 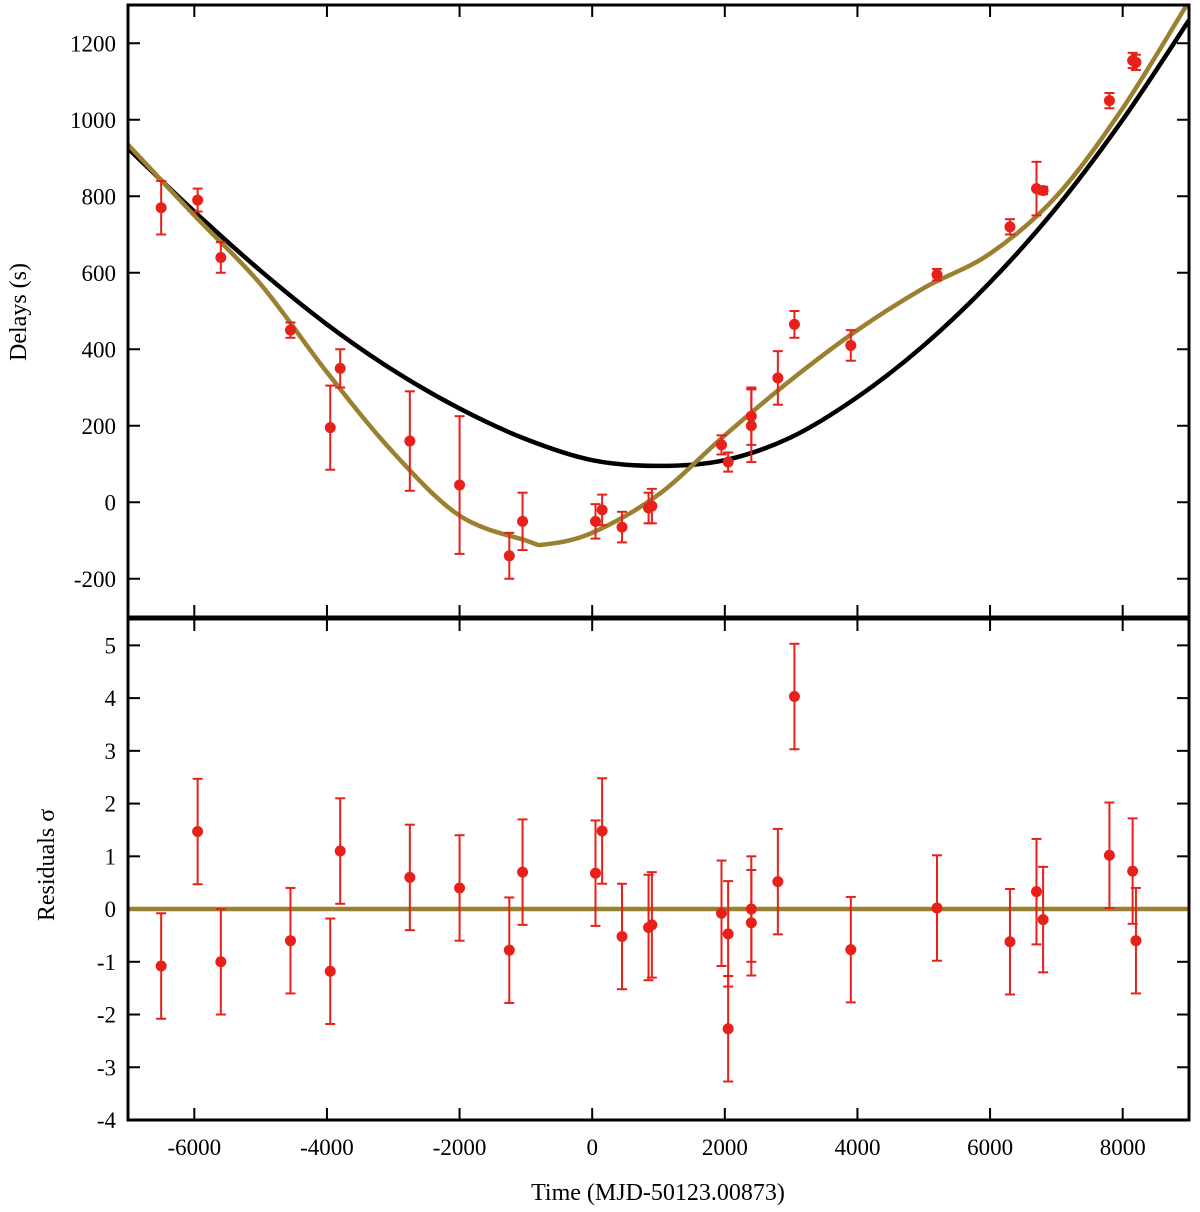 I want to click on x-tick-label: 0, so click(x=592, y=1147).